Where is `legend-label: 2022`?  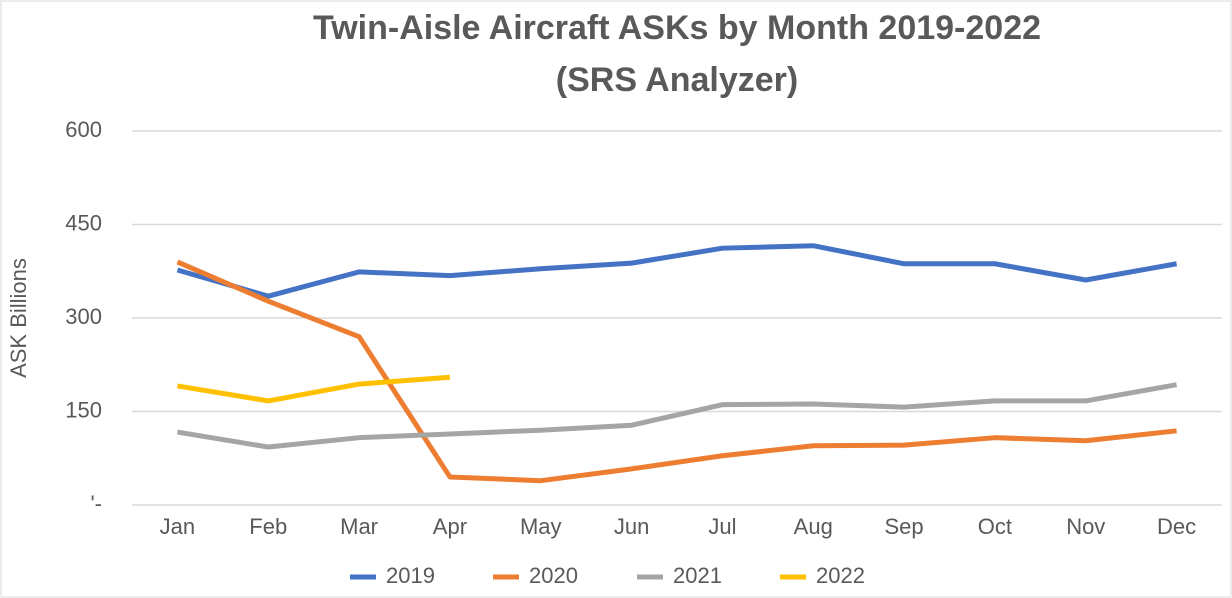 legend-label: 2022 is located at coordinates (840, 575).